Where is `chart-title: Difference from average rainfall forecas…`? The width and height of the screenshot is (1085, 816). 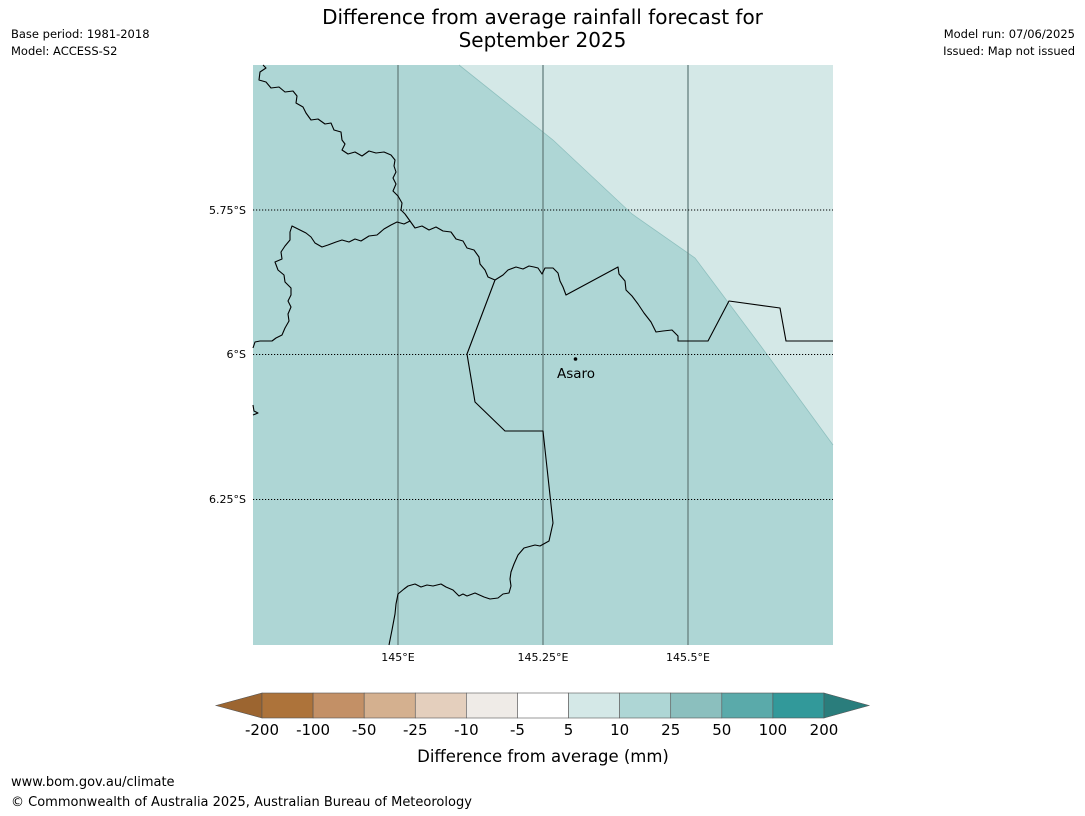
chart-title: Difference from average rainfall forecas… is located at coordinates (542, 29).